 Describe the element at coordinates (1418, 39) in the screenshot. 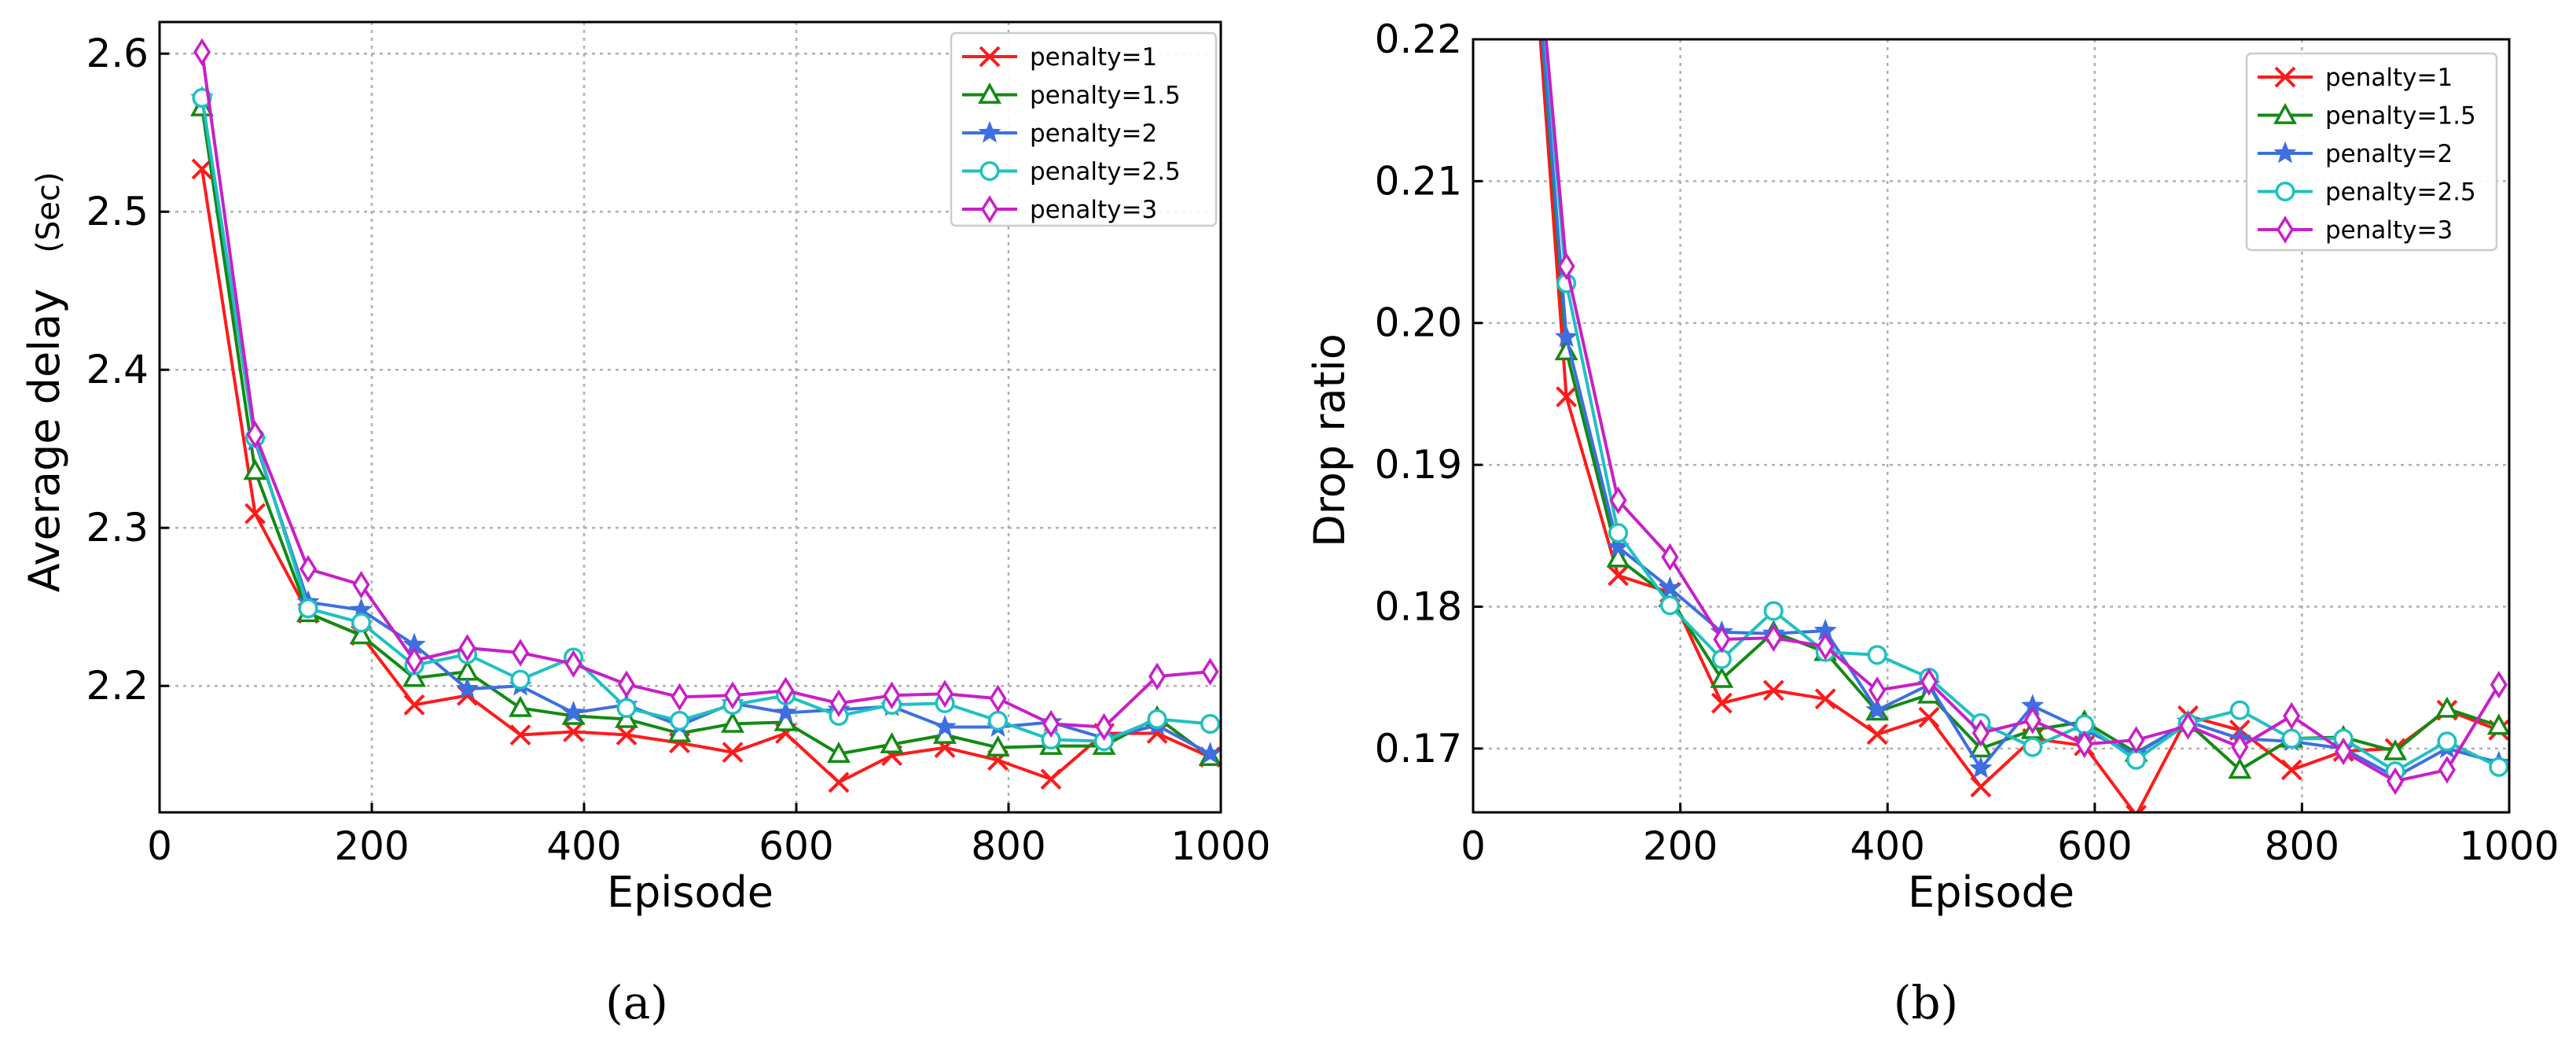

I see `y-tick-label: 0.22` at that location.